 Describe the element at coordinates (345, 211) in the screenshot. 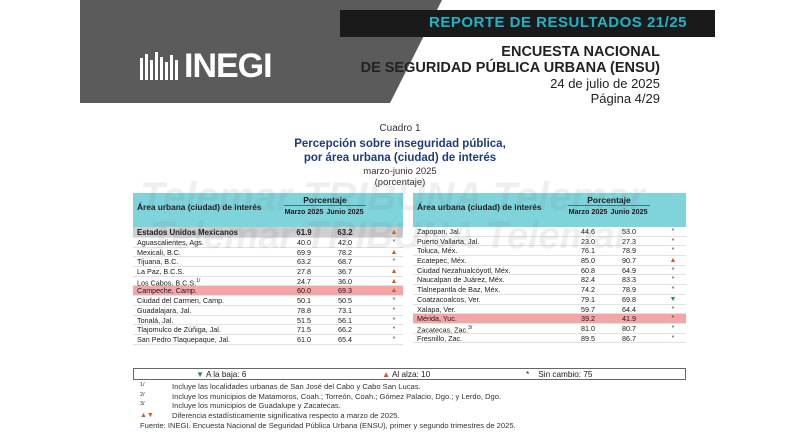

I see `col-junio-header: Junio 2025` at that location.